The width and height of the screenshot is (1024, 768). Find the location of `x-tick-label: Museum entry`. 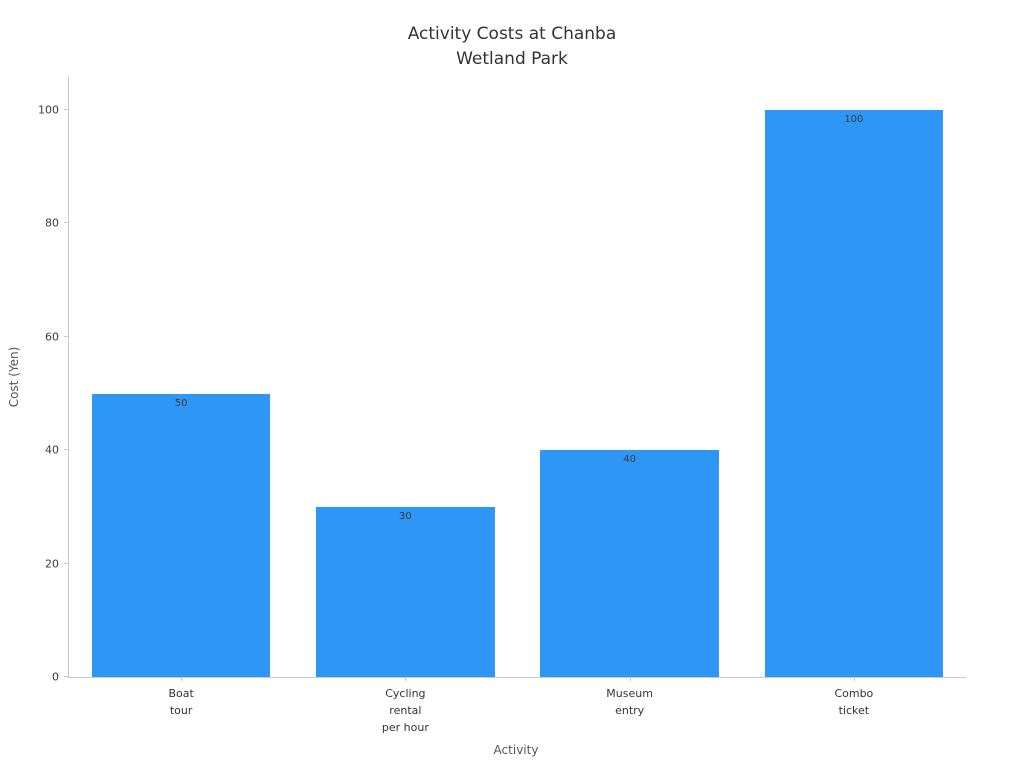

x-tick-label: Museum entry is located at coordinates (629, 702).